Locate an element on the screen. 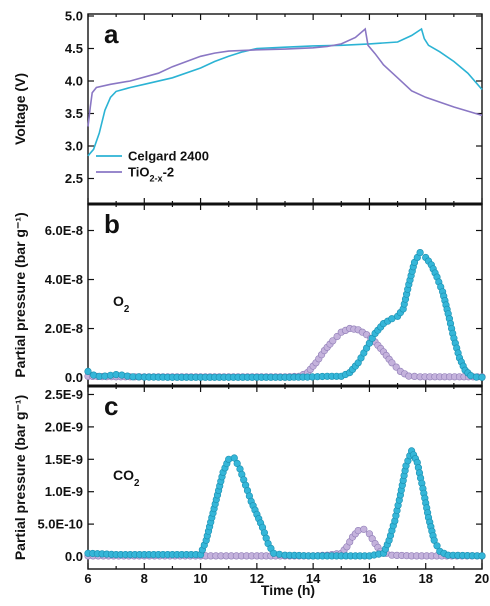 Image resolution: width=490 pixels, height=606 pixels. gas-annotation: CO2 is located at coordinates (126, 478).